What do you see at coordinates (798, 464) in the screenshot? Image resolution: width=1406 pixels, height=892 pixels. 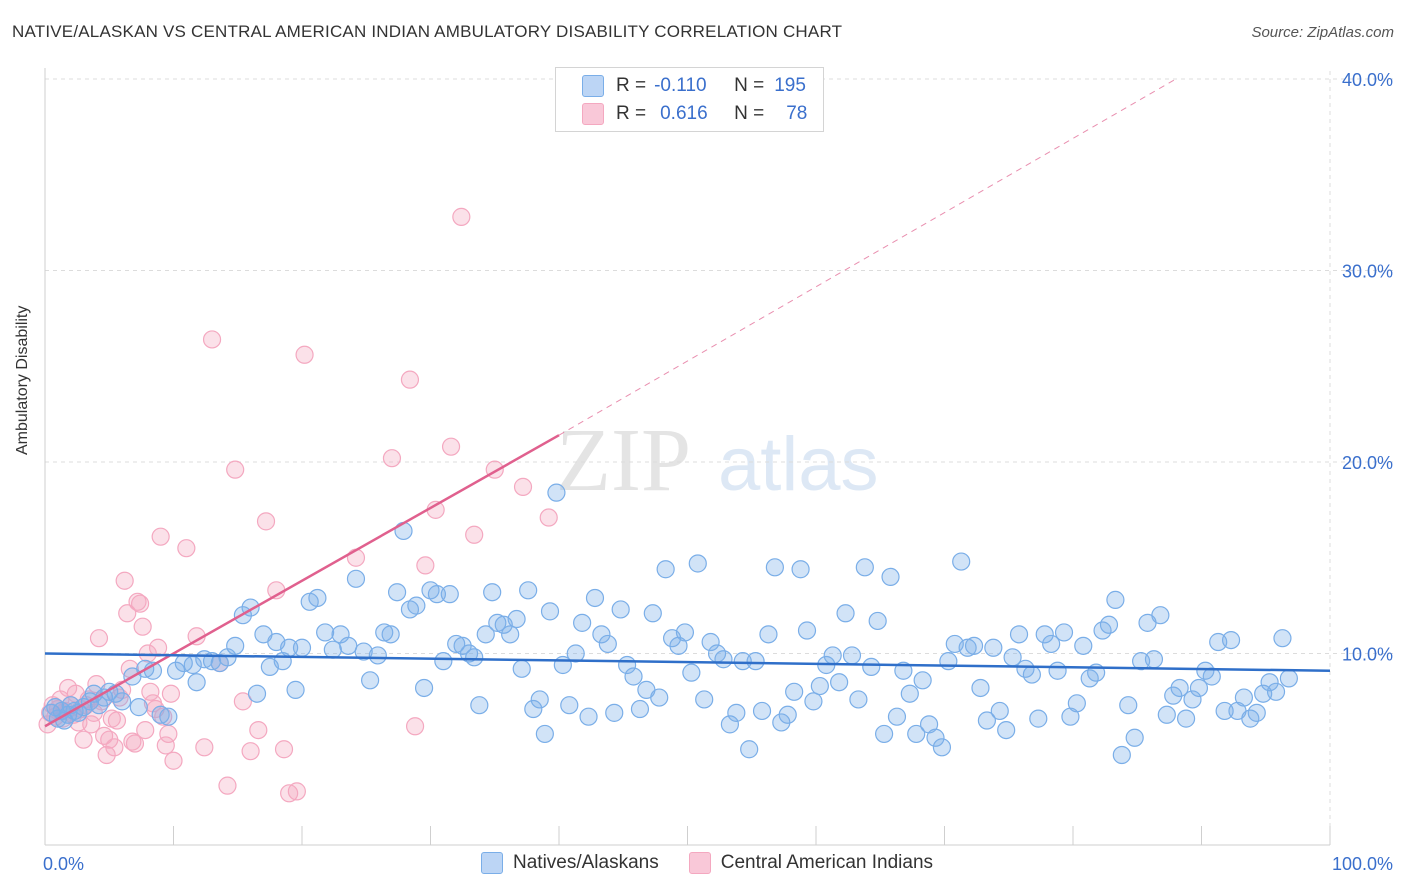 I see `watermark-atlas: atlas` at bounding box center [798, 464].